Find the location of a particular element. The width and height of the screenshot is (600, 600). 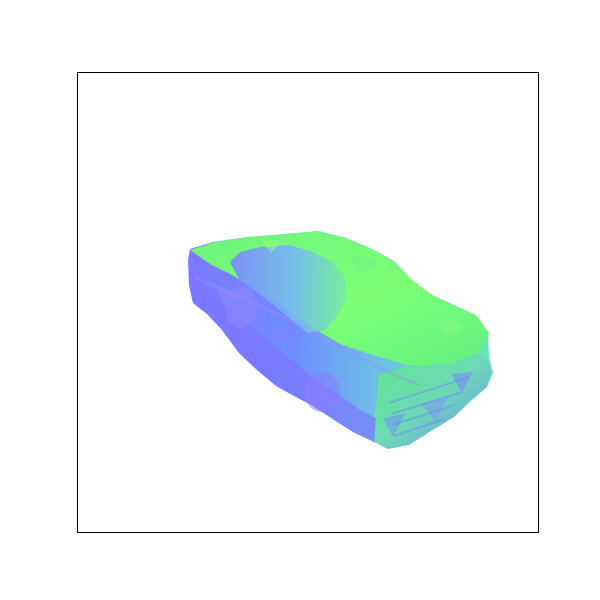

body-crease is located at coordinates (306, 331).